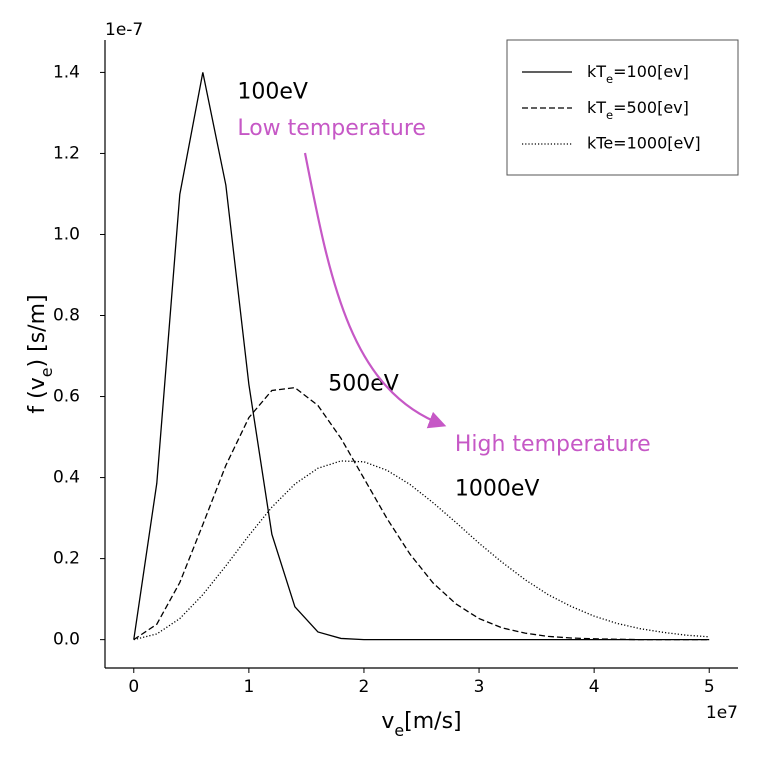 Image resolution: width=760 pixels, height=760 pixels. Describe the element at coordinates (709, 687) in the screenshot. I see `x-tick-label: 5` at that location.